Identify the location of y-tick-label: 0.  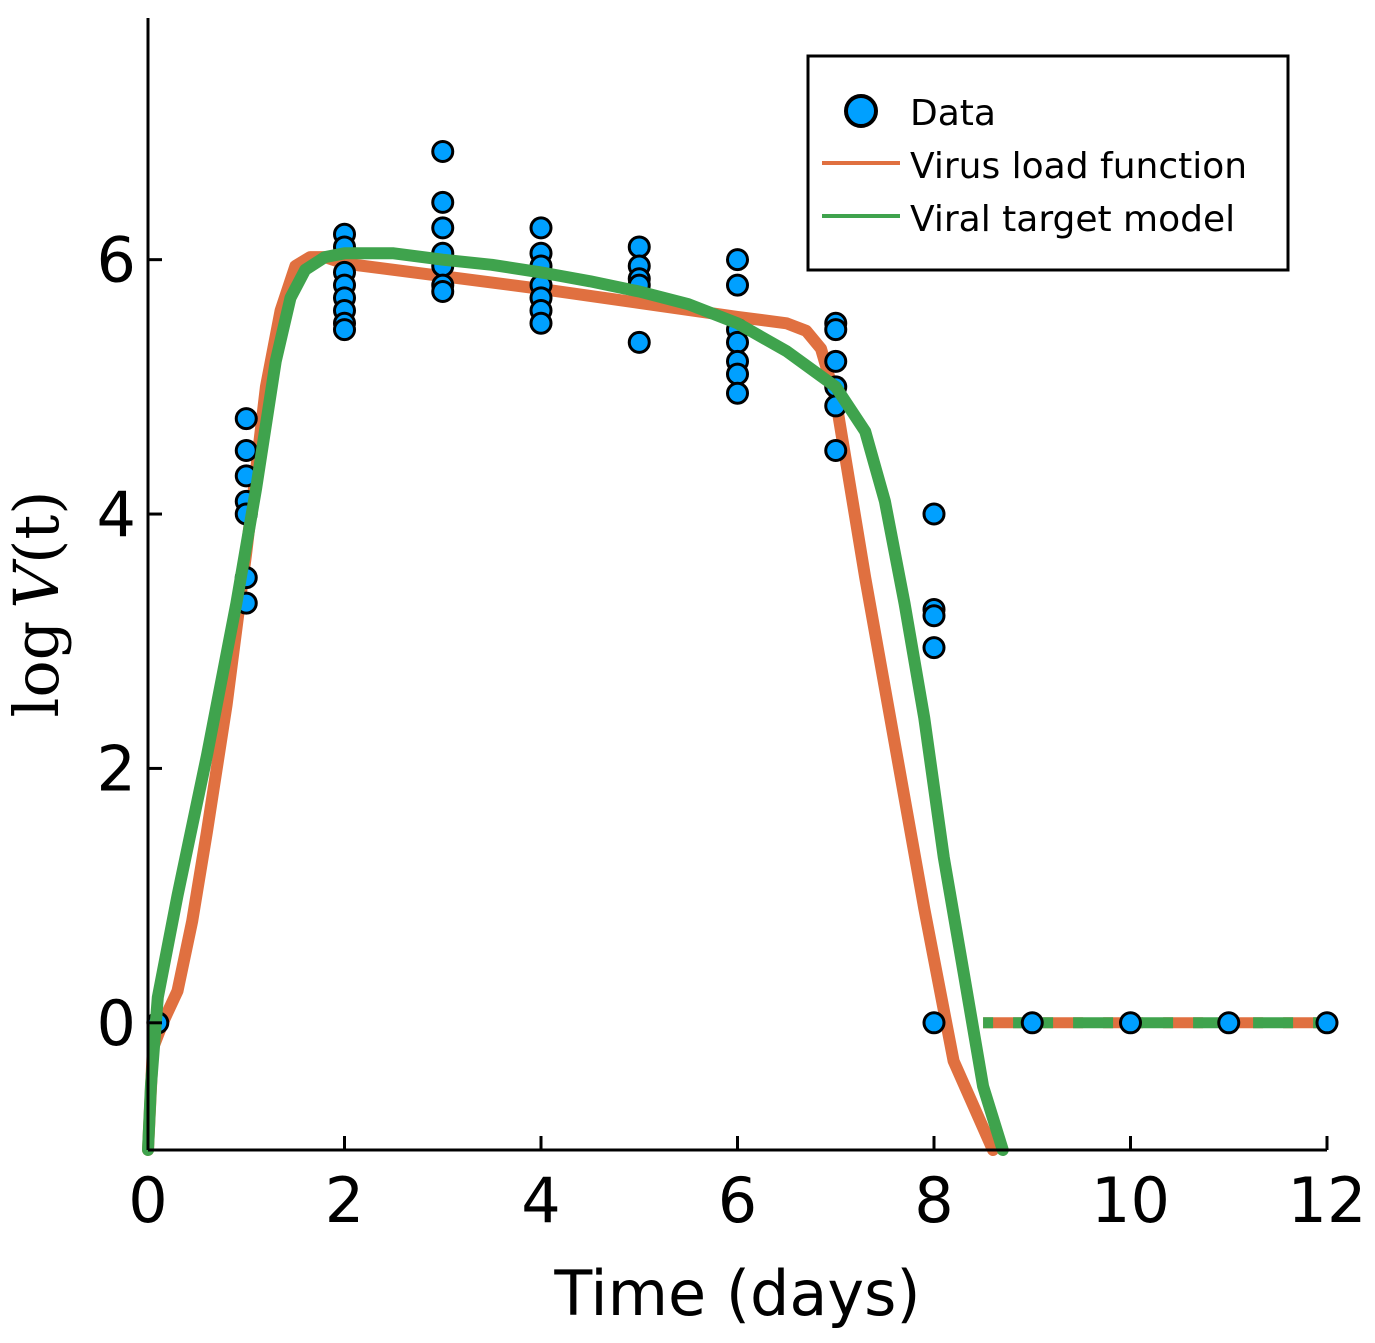
(116, 1023).